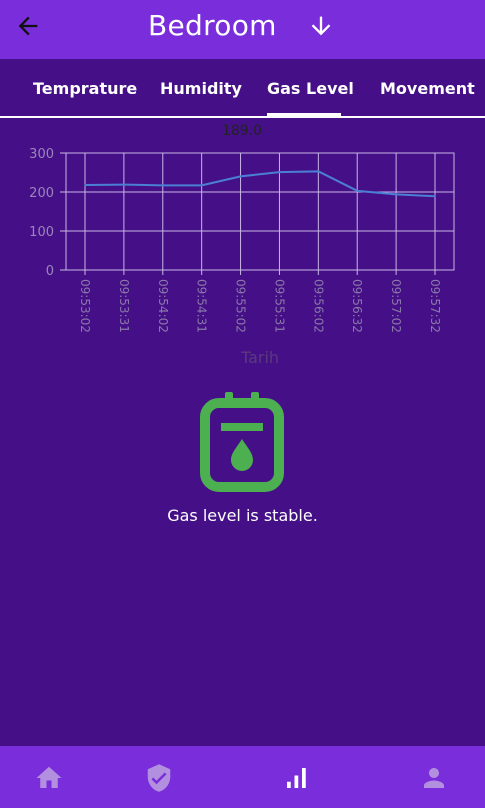 This screenshot has width=485, height=808. I want to click on arrow-back-icon, so click(28, 26).